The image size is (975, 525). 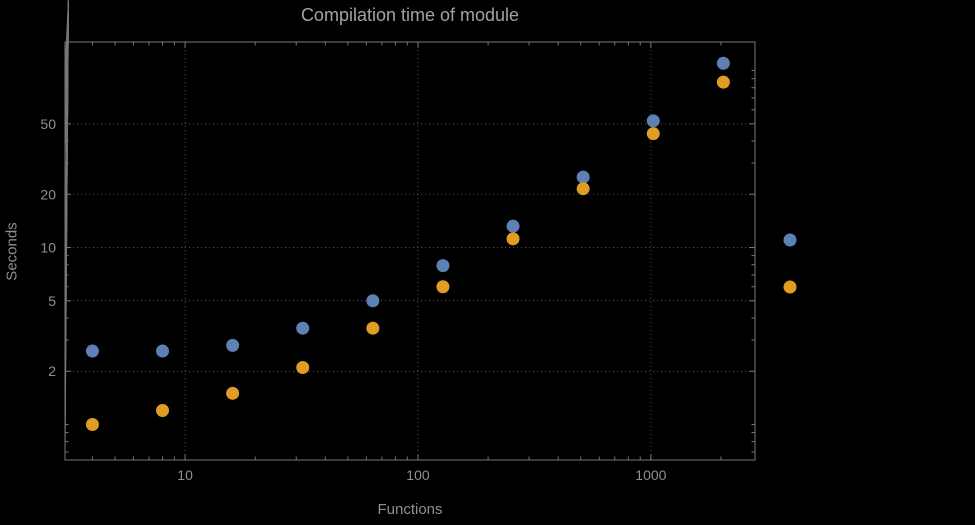 What do you see at coordinates (52, 371) in the screenshot?
I see `y-tick-label: 2` at bounding box center [52, 371].